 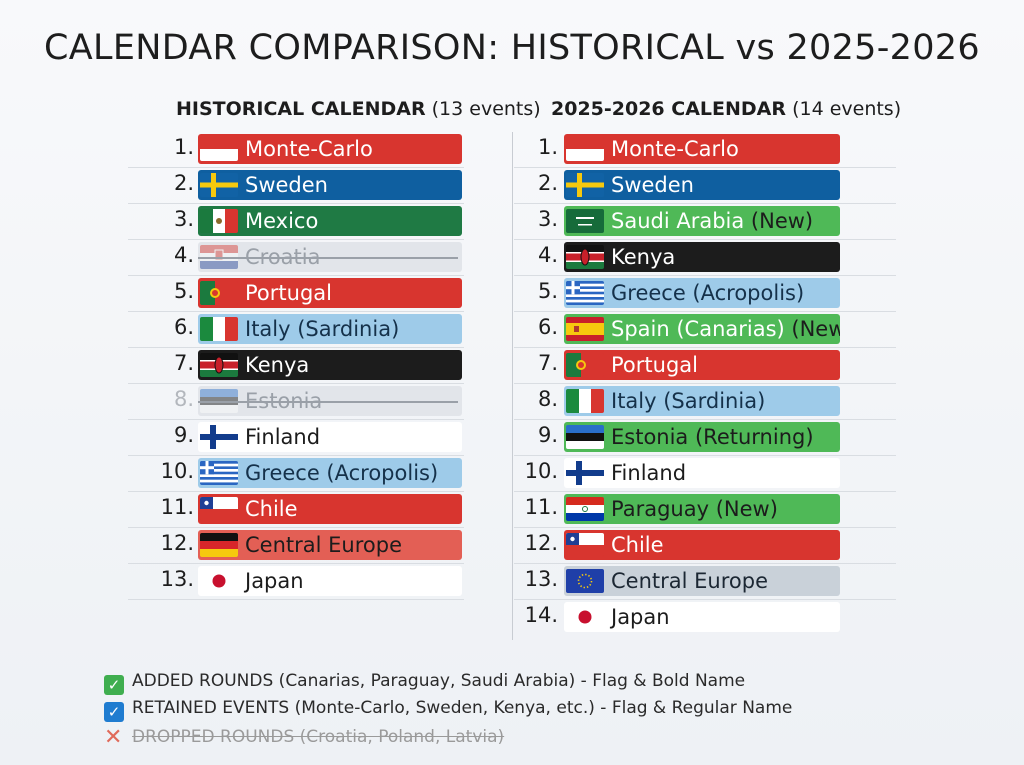 What do you see at coordinates (643, 257) in the screenshot?
I see `event-name: Kenya` at bounding box center [643, 257].